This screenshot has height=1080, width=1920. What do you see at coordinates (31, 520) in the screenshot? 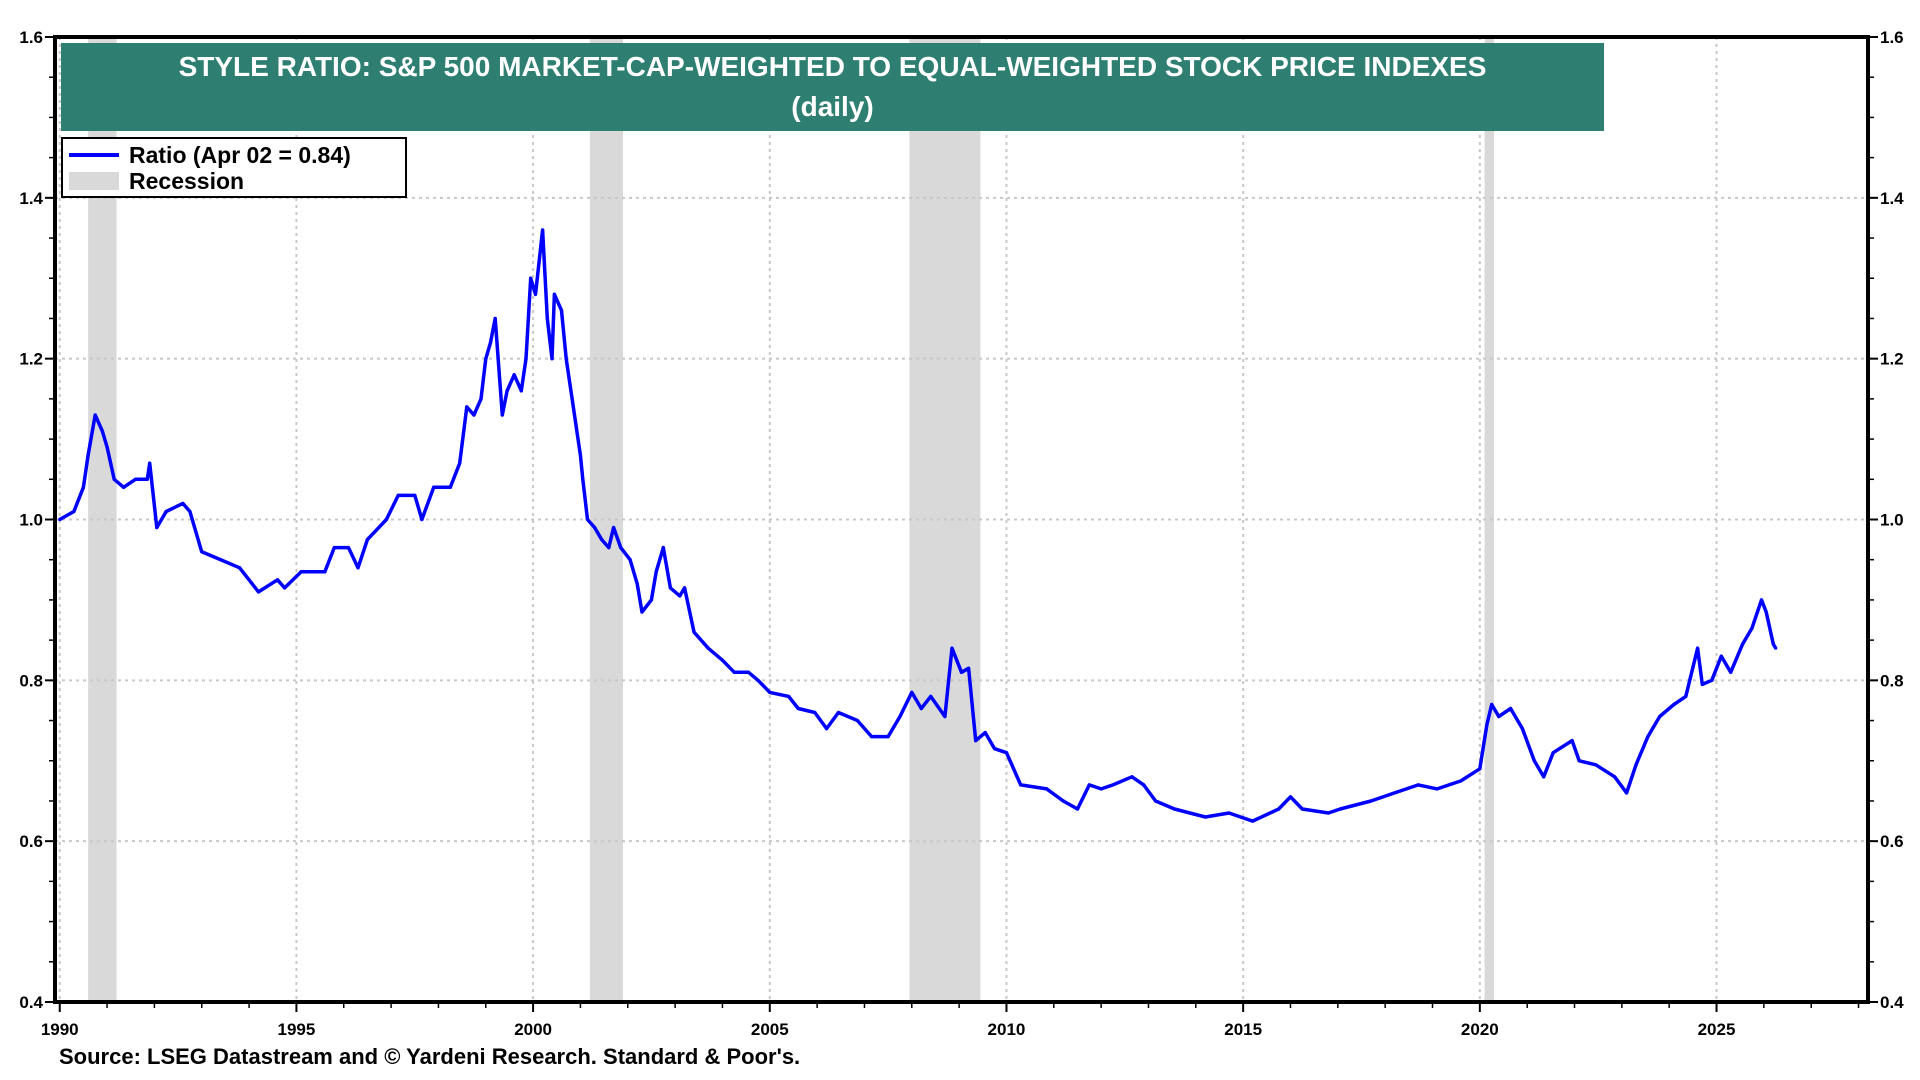
I see `y-left-tick-label: 1.0` at bounding box center [31, 520].